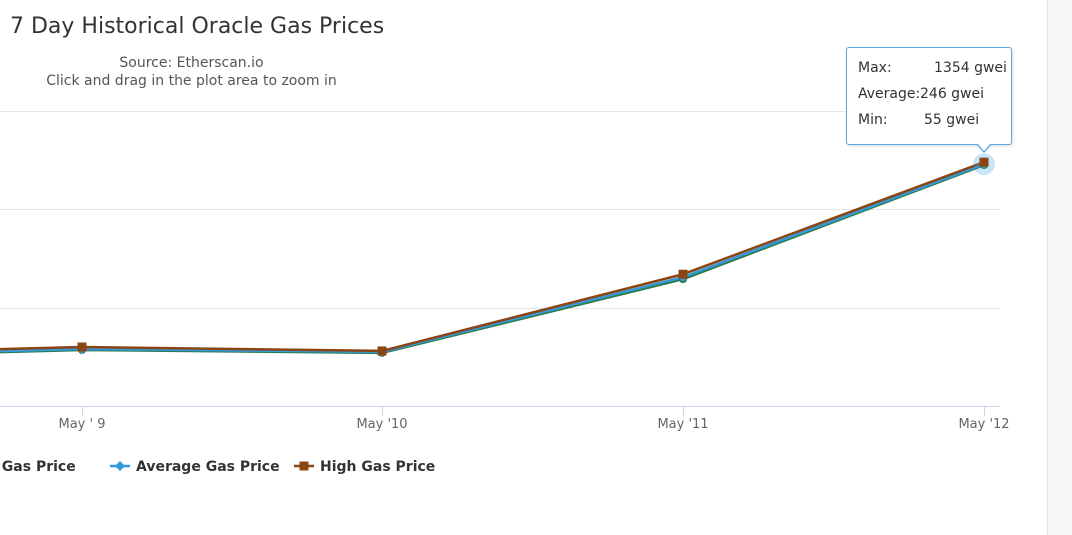 The height and width of the screenshot is (535, 1072). Describe the element at coordinates (889, 94) in the screenshot. I see `tooltip-key: Average:` at that location.